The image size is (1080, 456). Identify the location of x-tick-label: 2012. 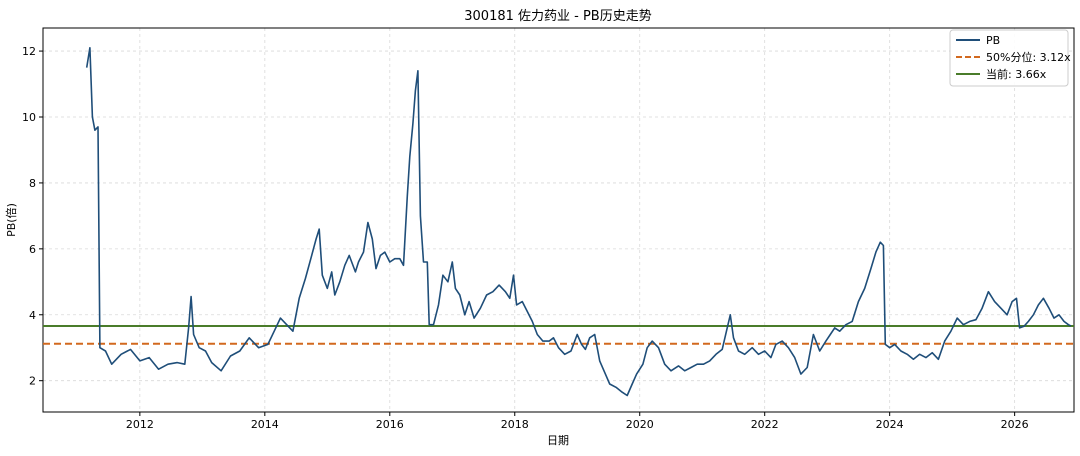
(140, 424).